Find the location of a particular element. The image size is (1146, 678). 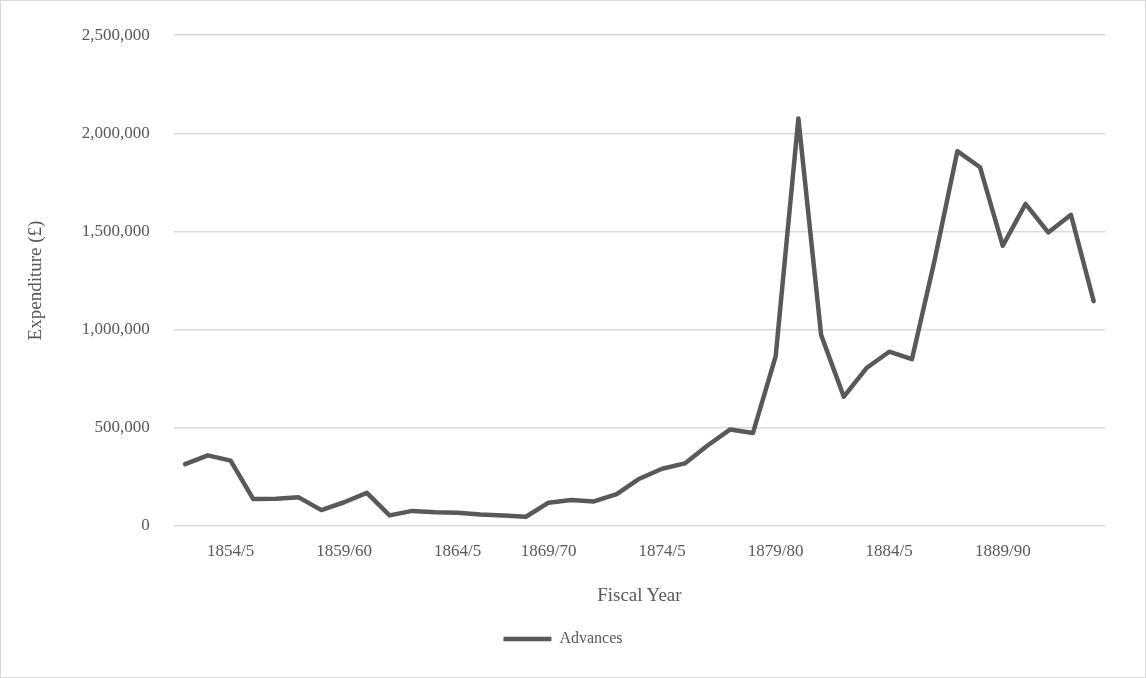

x-tick-label: 1859/60 is located at coordinates (344, 551).